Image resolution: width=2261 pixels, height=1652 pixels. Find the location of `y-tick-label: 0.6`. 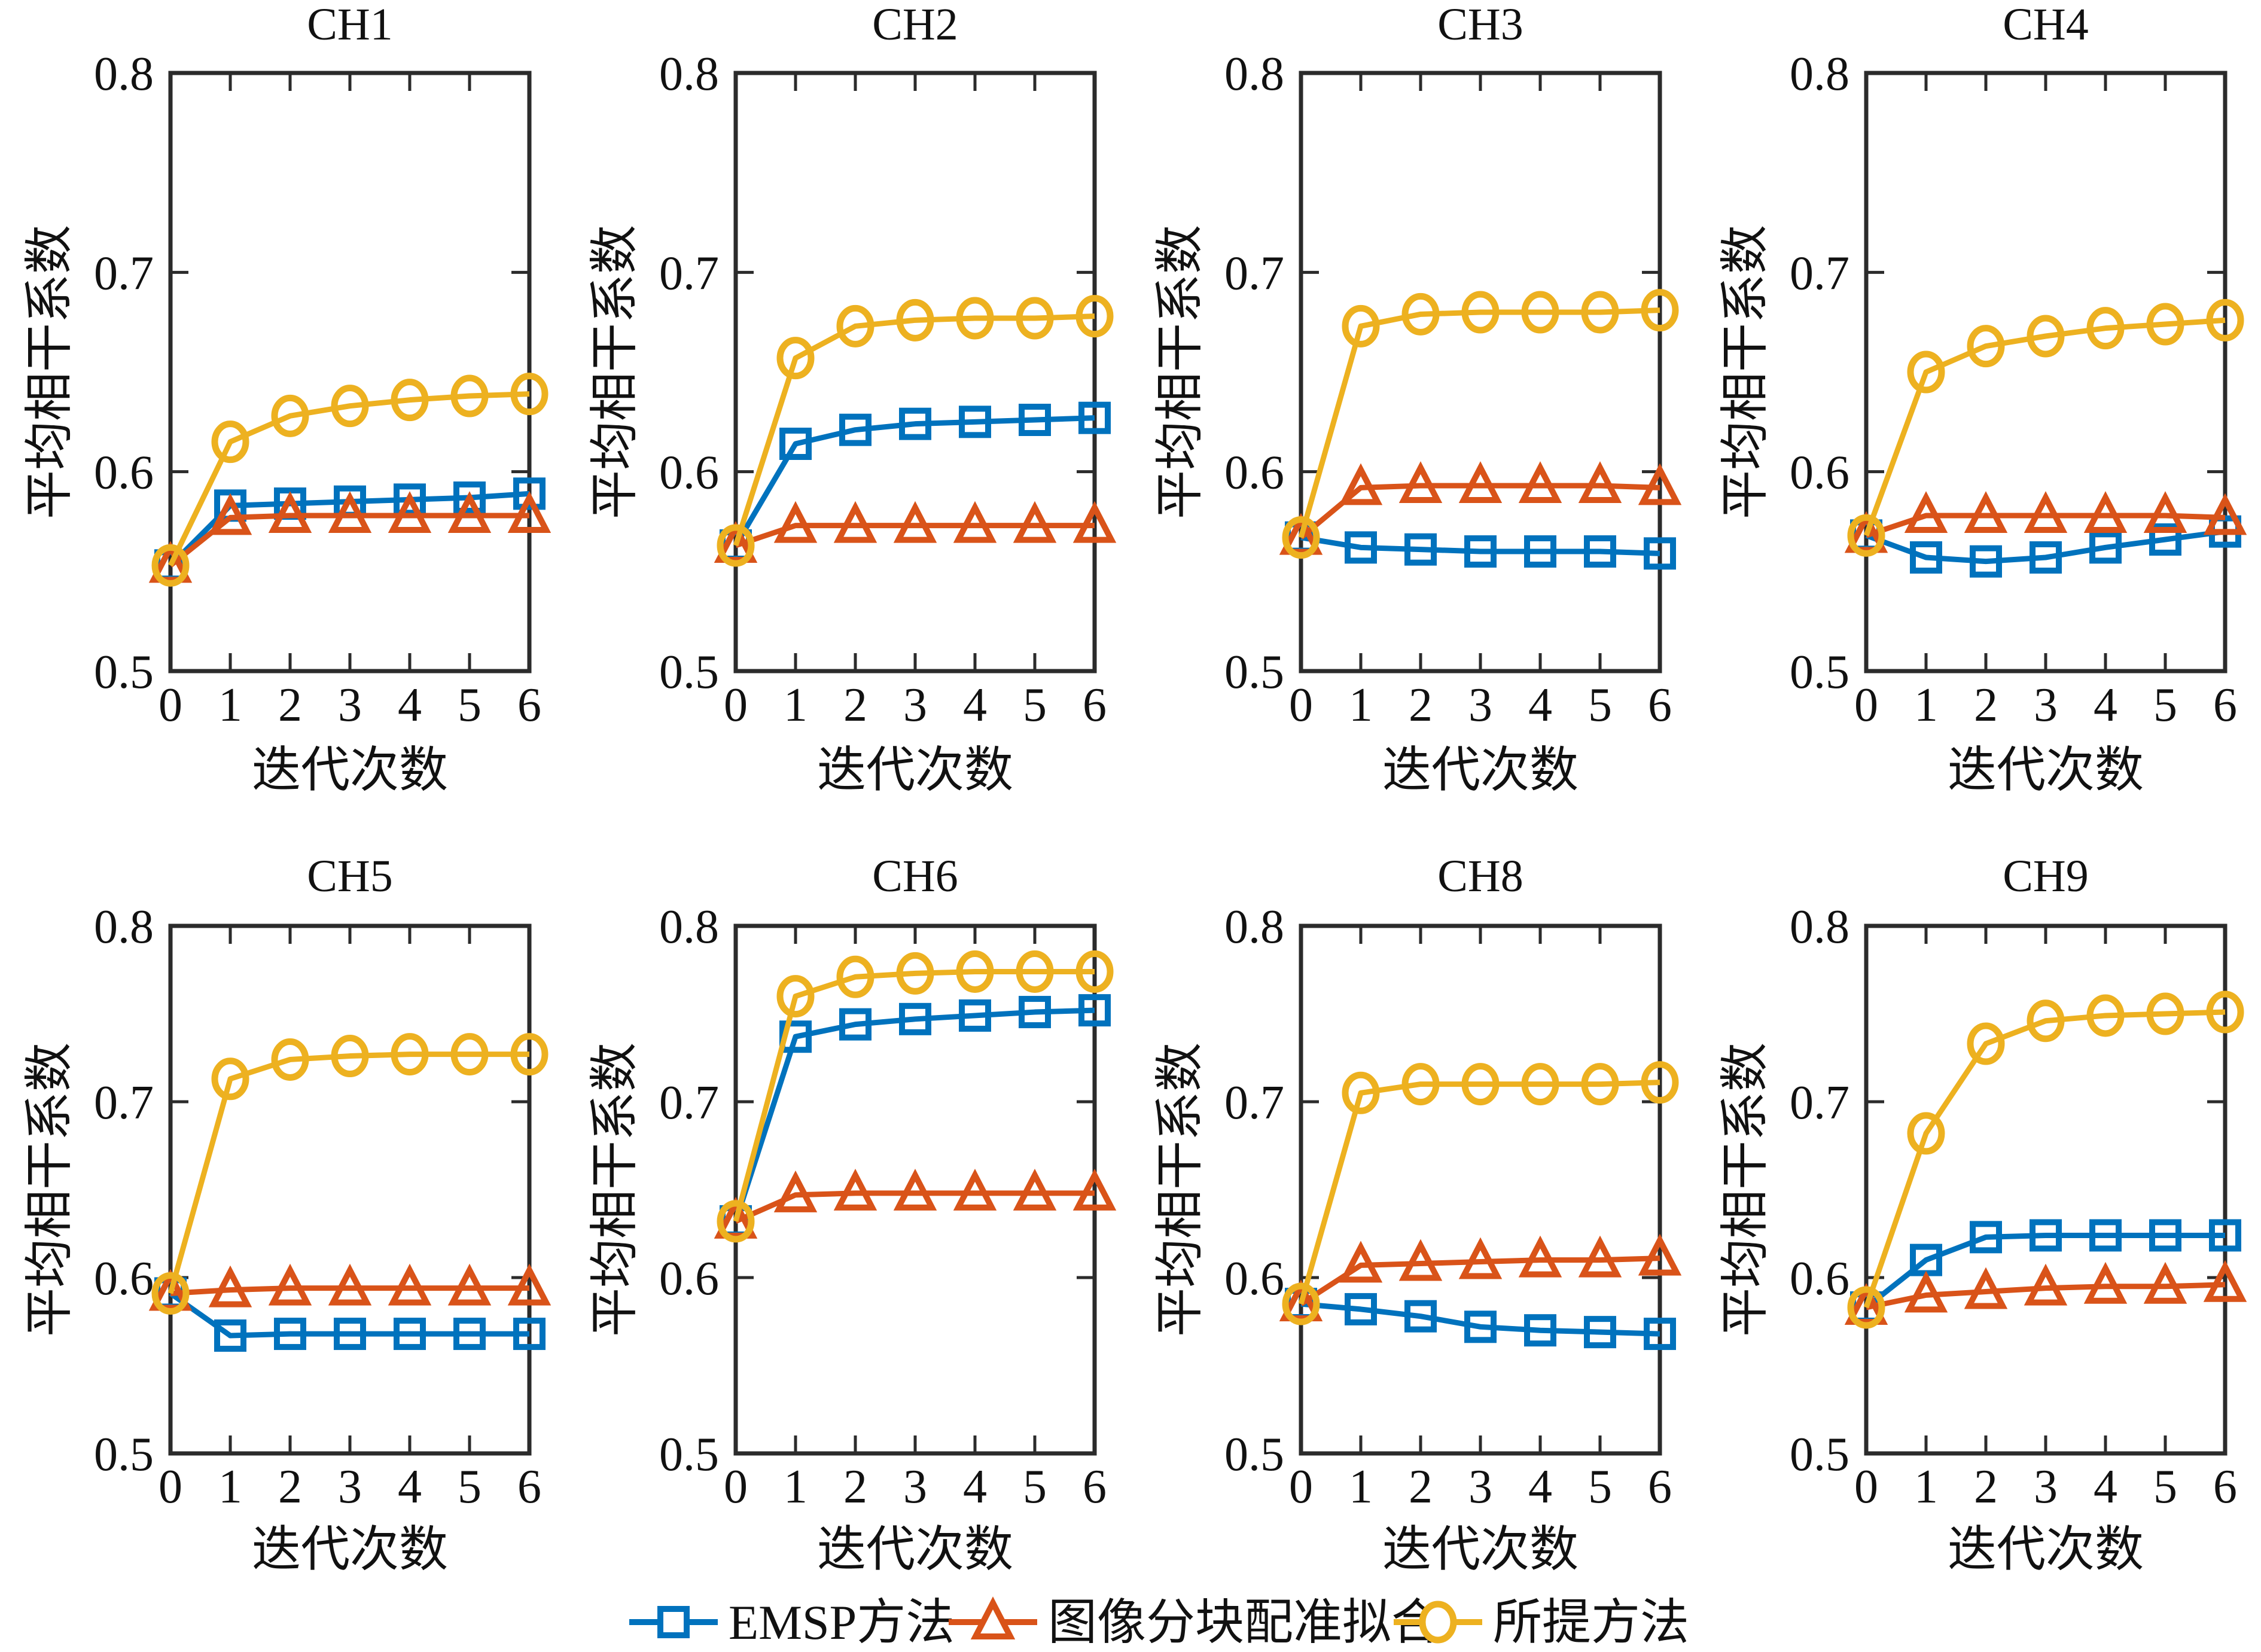

y-tick-label: 0.6 is located at coordinates (124, 473).